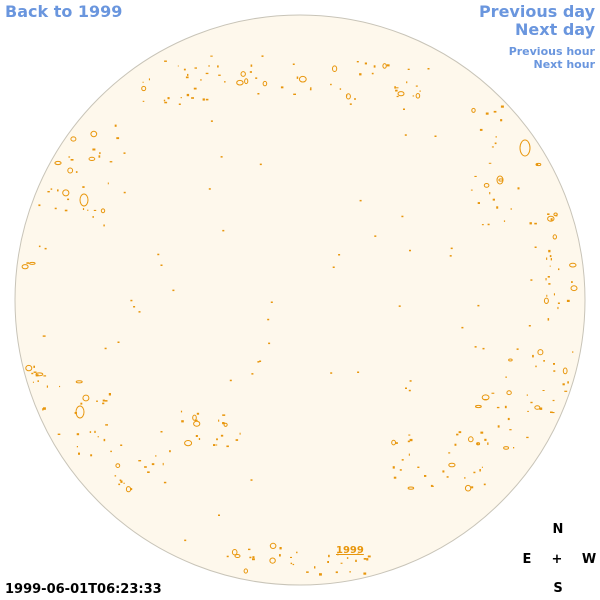 The height and width of the screenshot is (600, 600). What do you see at coordinates (350, 550) in the screenshot?
I see `year-link: 1999` at bounding box center [350, 550].